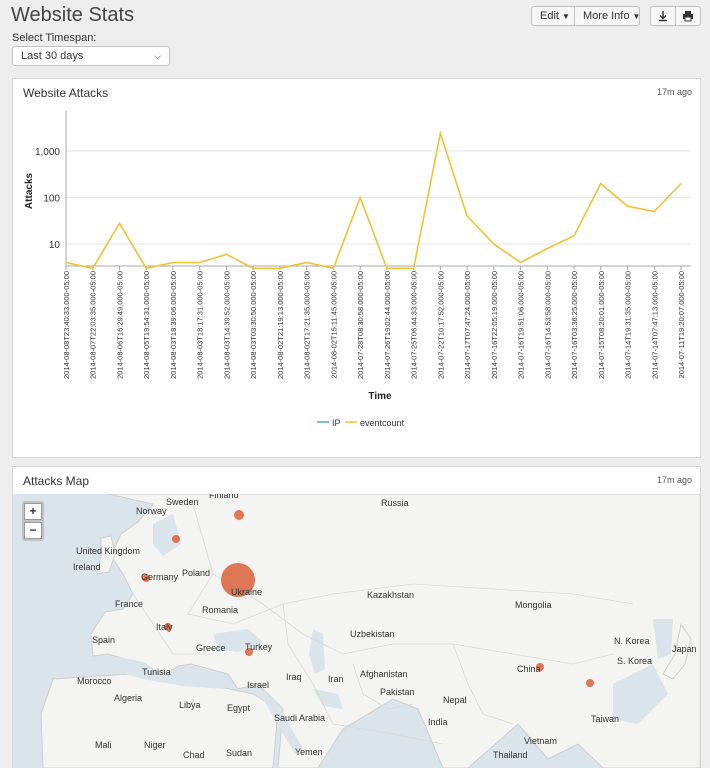  Describe the element at coordinates (165, 671) in the screenshot. I see `sea-mediterranean` at that location.